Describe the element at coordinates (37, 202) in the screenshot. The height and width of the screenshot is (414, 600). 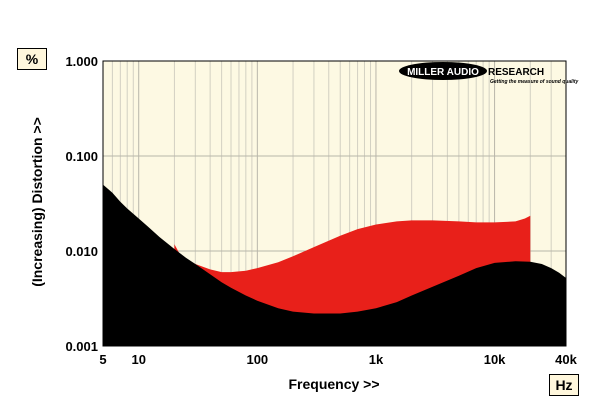
I see `y-axis-label: (Increasing) Distortion >>` at that location.